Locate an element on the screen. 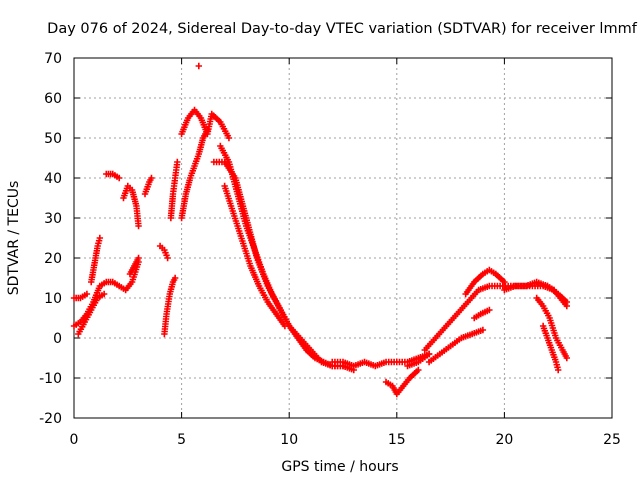  y-tick-label: 70 is located at coordinates (53, 59).